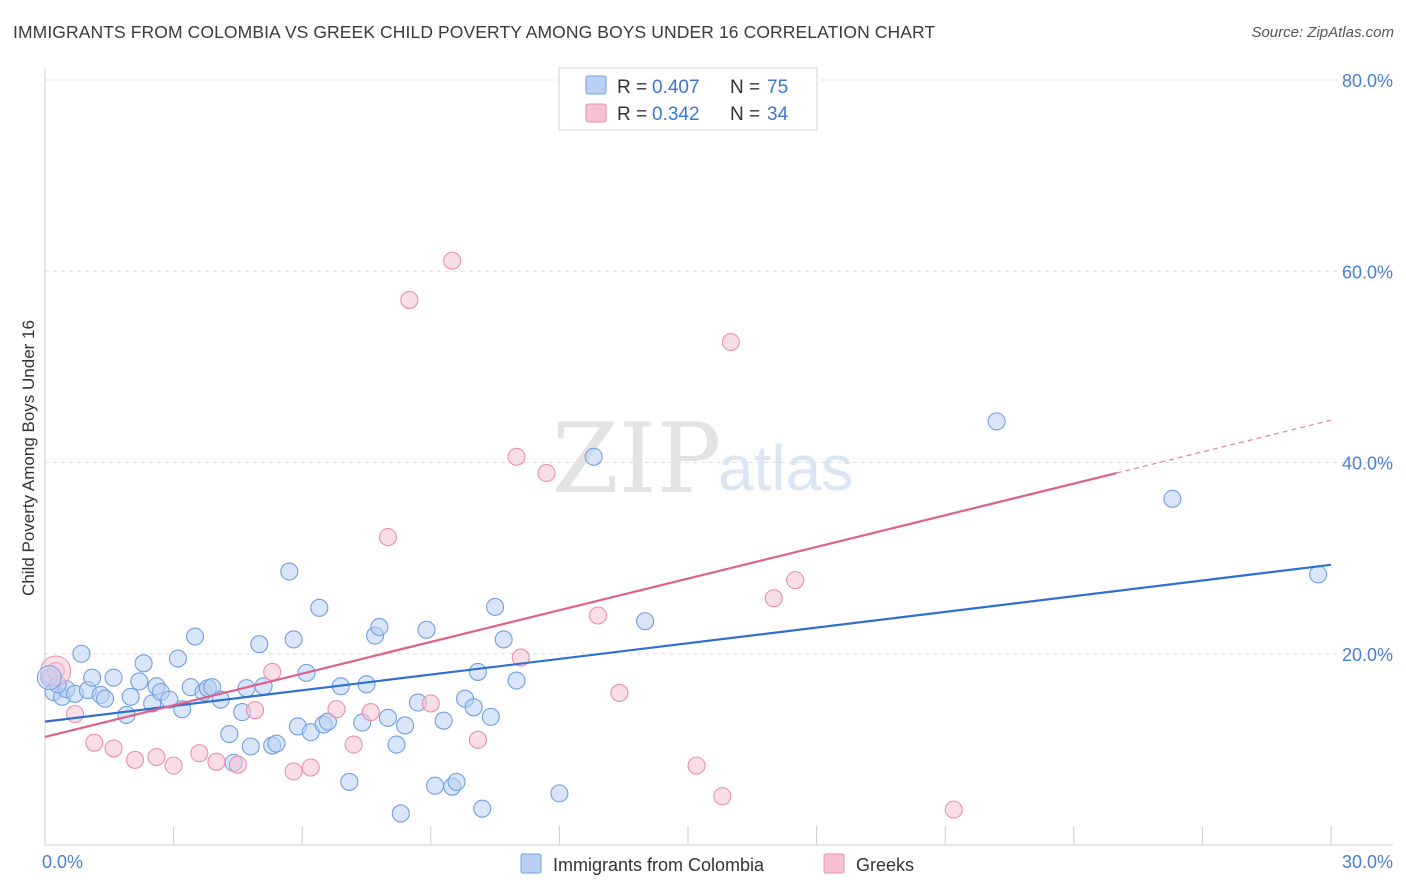  What do you see at coordinates (1367, 272) in the screenshot?
I see `y-tick-label: 60.0%` at bounding box center [1367, 272].